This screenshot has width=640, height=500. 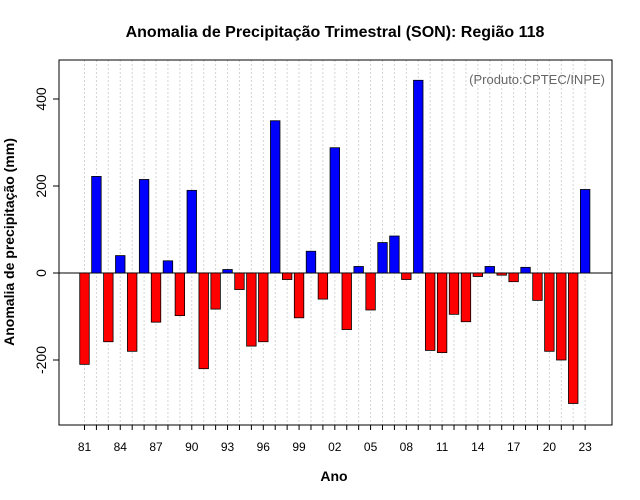 I want to click on x-tick-label: 08, so click(x=407, y=447).